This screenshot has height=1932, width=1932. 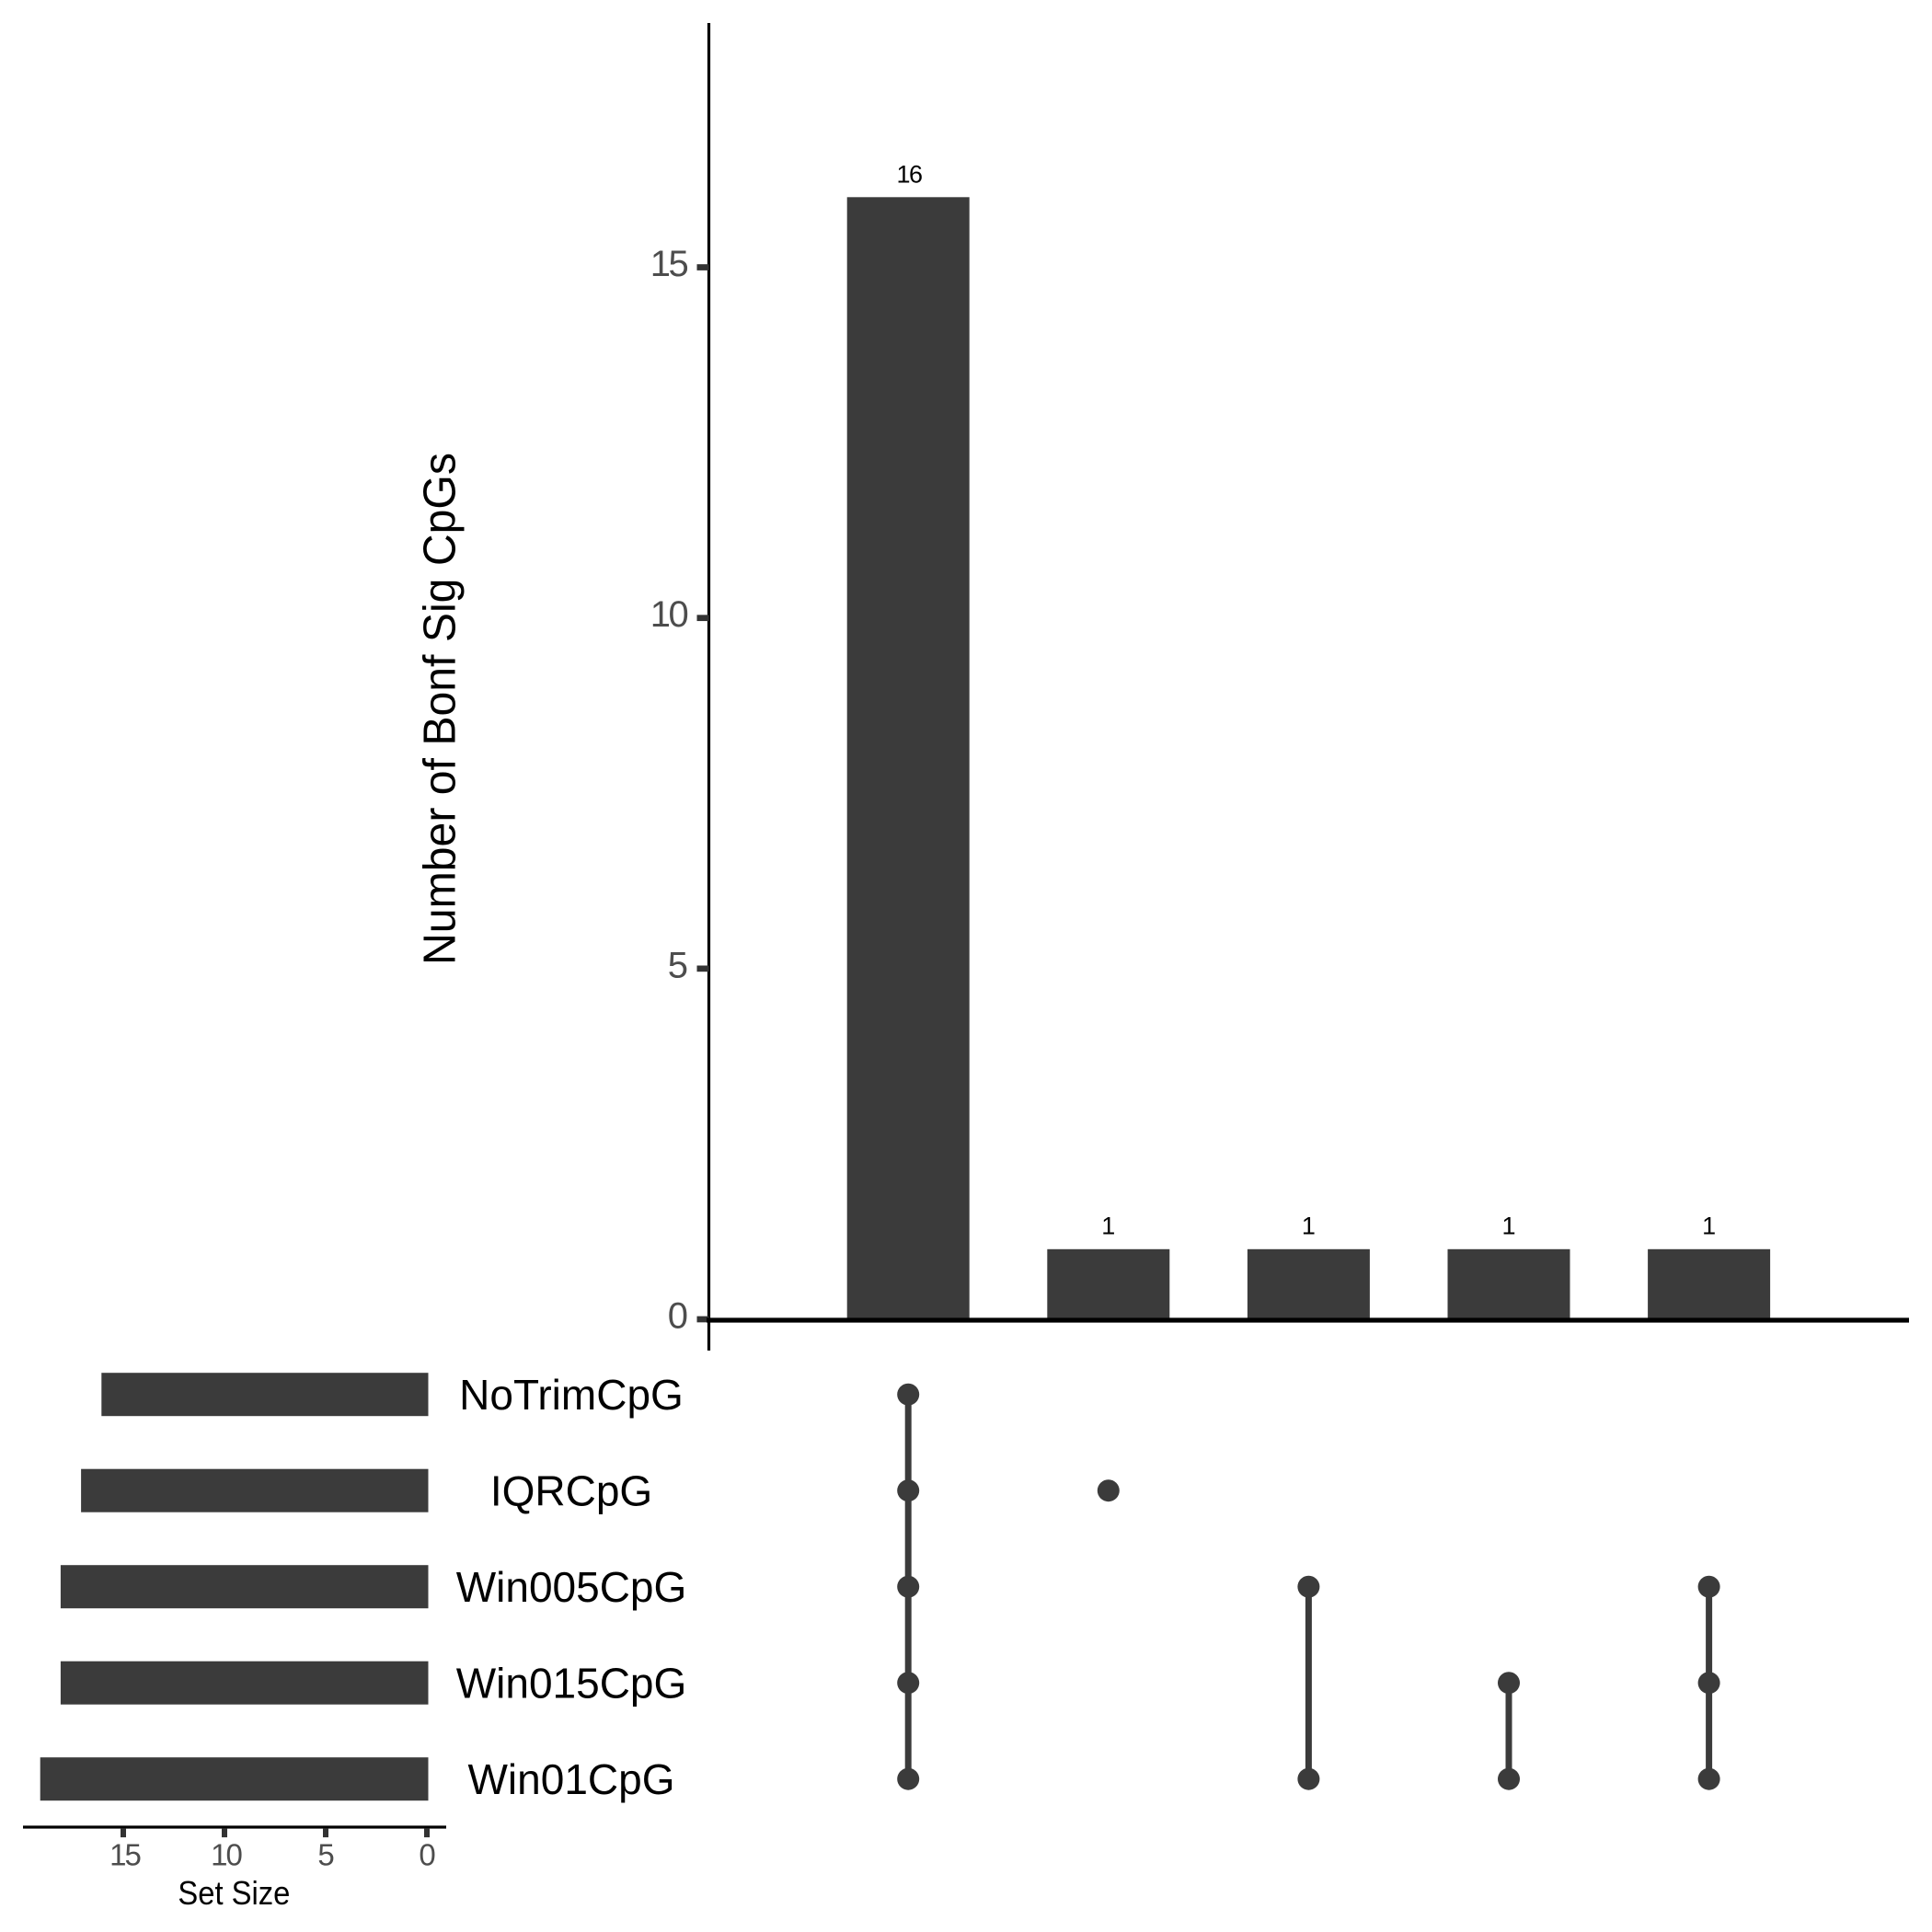 I want to click on svg-text: NoTrimCpG, so click(x=571, y=1395).